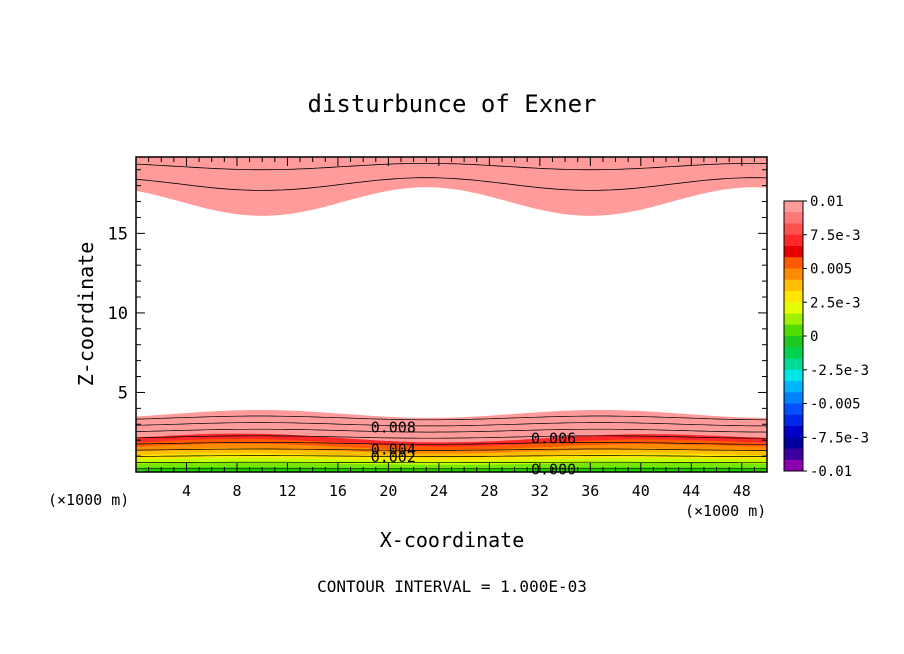 Image resolution: width=904 pixels, height=654 pixels. What do you see at coordinates (439, 491) in the screenshot?
I see `x-tick-label: 24` at bounding box center [439, 491].